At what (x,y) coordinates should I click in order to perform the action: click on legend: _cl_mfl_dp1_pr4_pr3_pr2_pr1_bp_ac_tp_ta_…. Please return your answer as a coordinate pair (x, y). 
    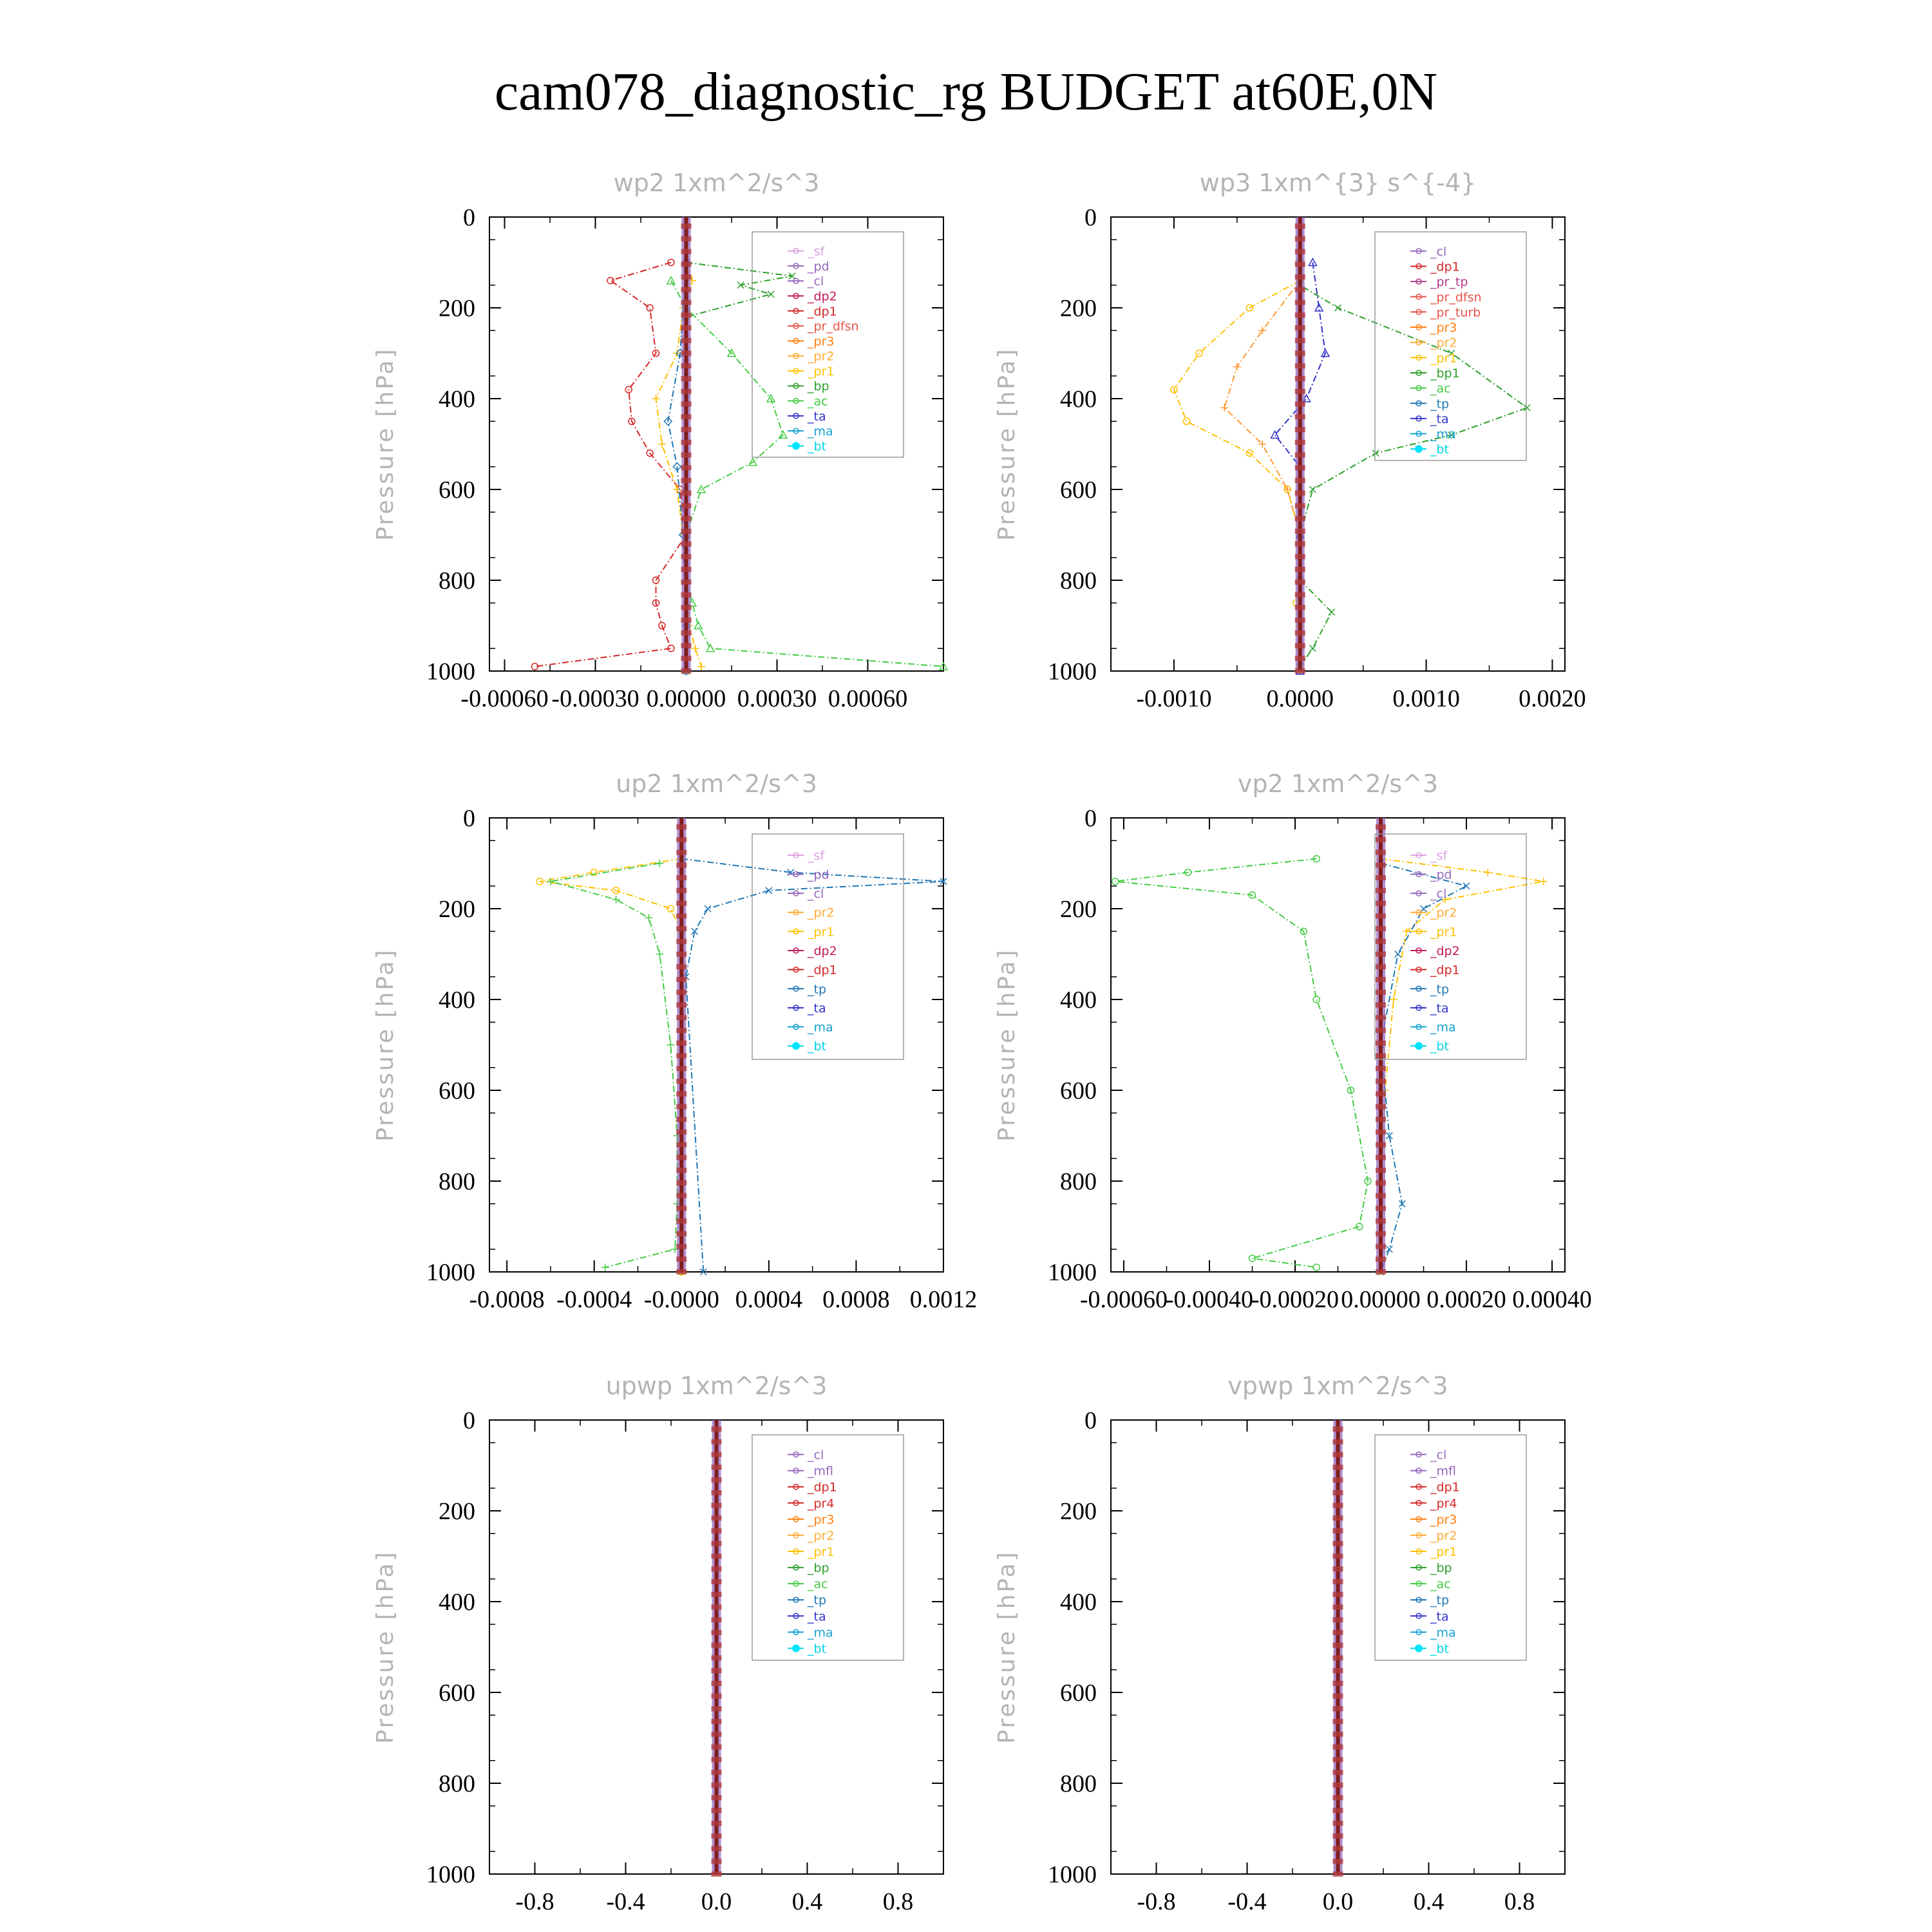
    Looking at the image, I should click on (1450, 1547).